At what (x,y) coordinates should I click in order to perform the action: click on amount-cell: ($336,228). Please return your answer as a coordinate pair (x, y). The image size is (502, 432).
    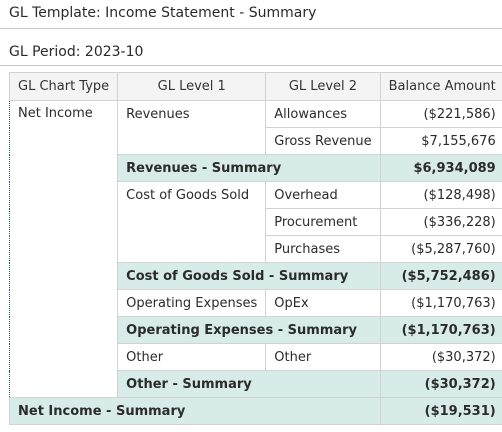
    Looking at the image, I should click on (440, 222).